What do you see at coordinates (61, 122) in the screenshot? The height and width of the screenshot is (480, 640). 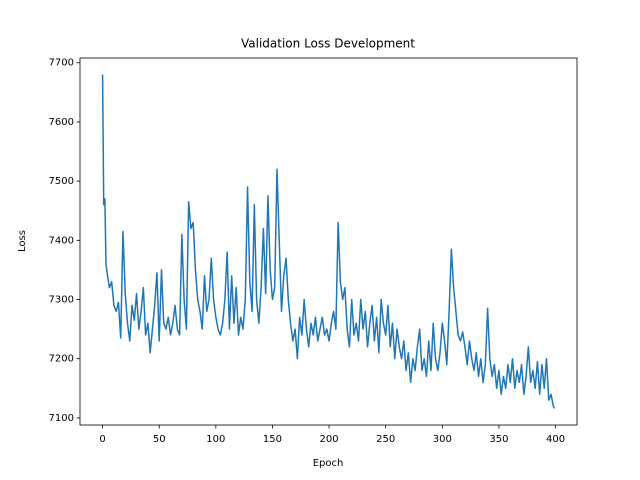 I see `y-tick-label: 7600` at bounding box center [61, 122].